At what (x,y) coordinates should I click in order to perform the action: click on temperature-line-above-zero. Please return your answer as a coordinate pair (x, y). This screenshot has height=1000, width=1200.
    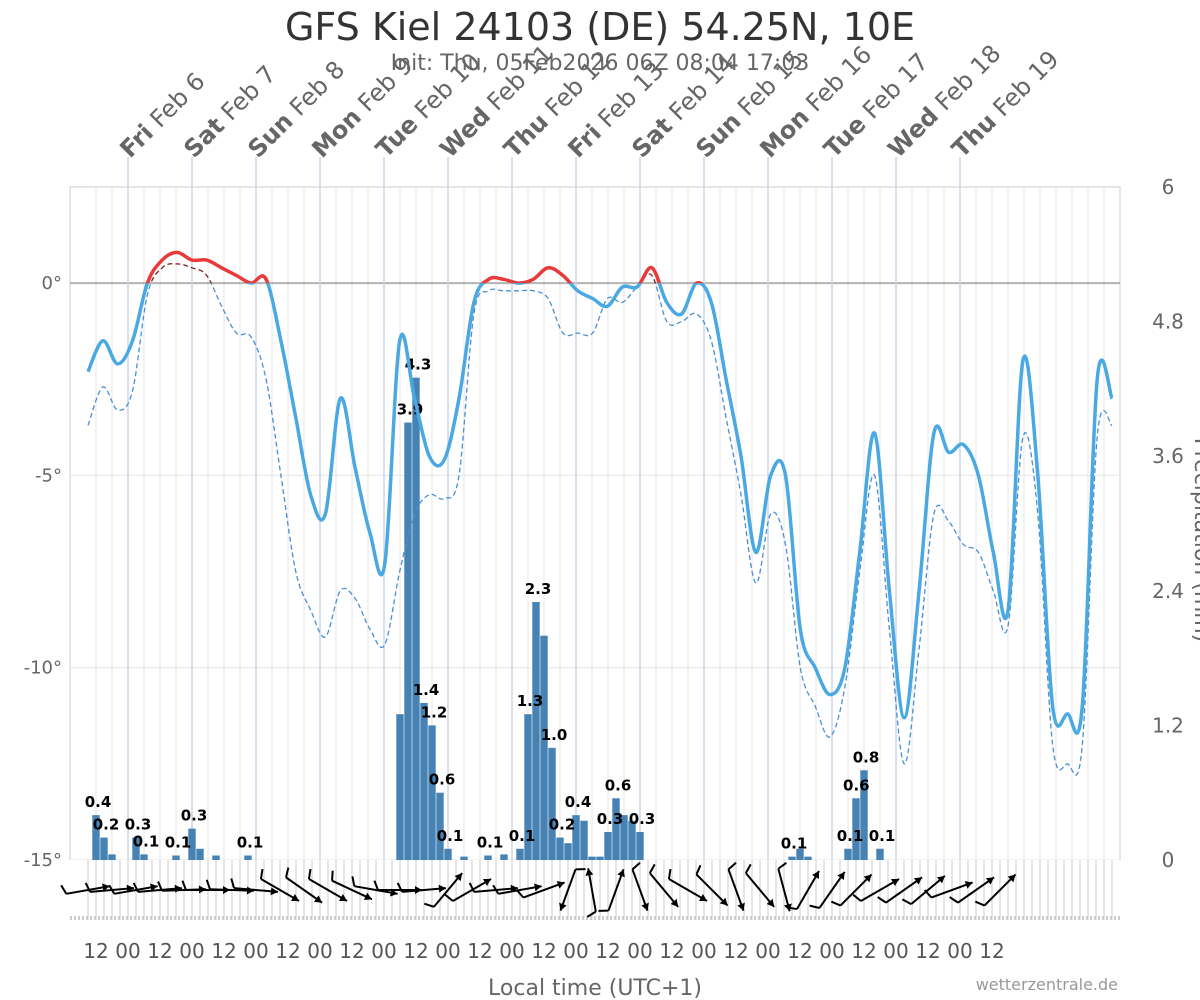
    Looking at the image, I should click on (424, 267).